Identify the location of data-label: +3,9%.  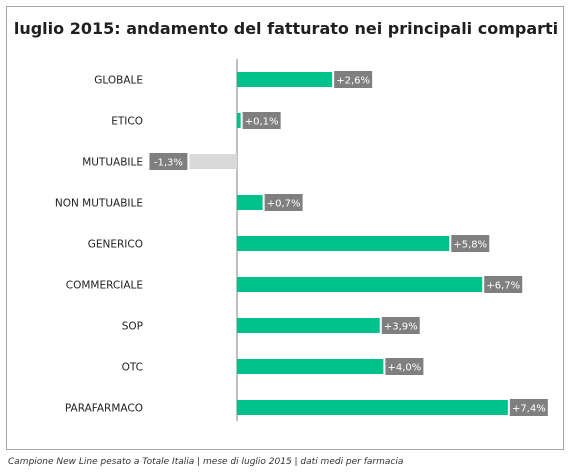
(401, 327).